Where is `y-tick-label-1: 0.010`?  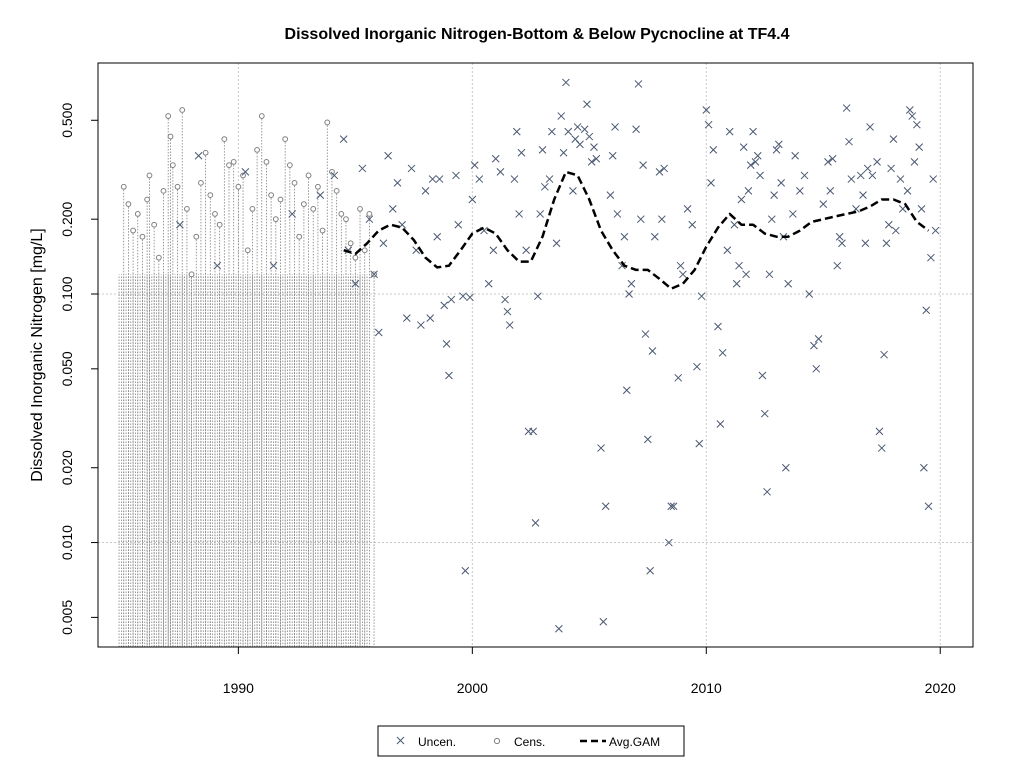
y-tick-label-1: 0.010 is located at coordinates (67, 542).